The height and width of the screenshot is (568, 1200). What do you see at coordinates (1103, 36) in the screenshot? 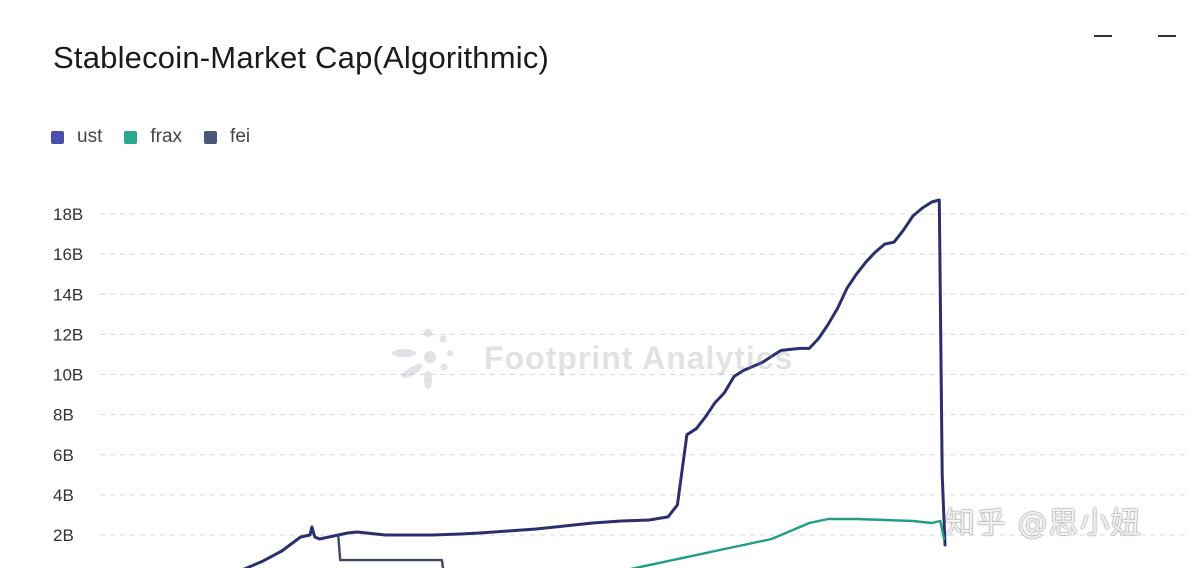
I see `minimize-button` at bounding box center [1103, 36].